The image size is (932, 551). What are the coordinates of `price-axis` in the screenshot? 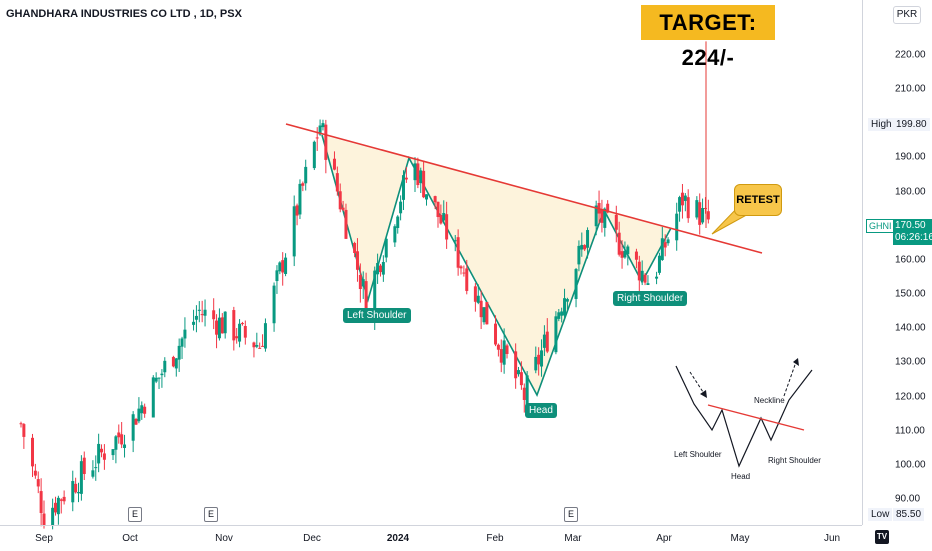 It's located at (897, 262).